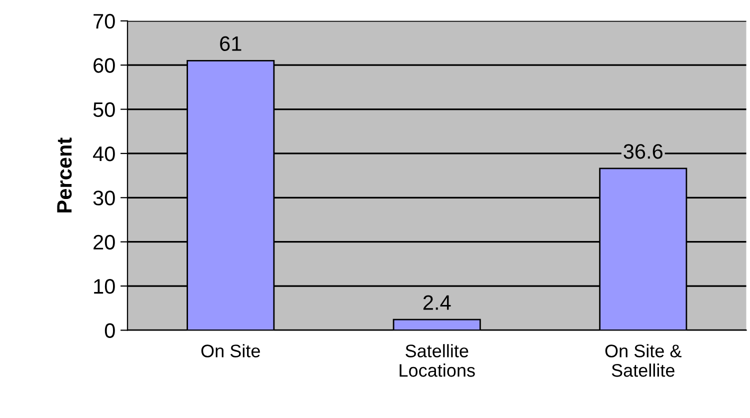 This screenshot has width=750, height=418. Describe the element at coordinates (643, 151) in the screenshot. I see `data-label: 36.6` at that location.